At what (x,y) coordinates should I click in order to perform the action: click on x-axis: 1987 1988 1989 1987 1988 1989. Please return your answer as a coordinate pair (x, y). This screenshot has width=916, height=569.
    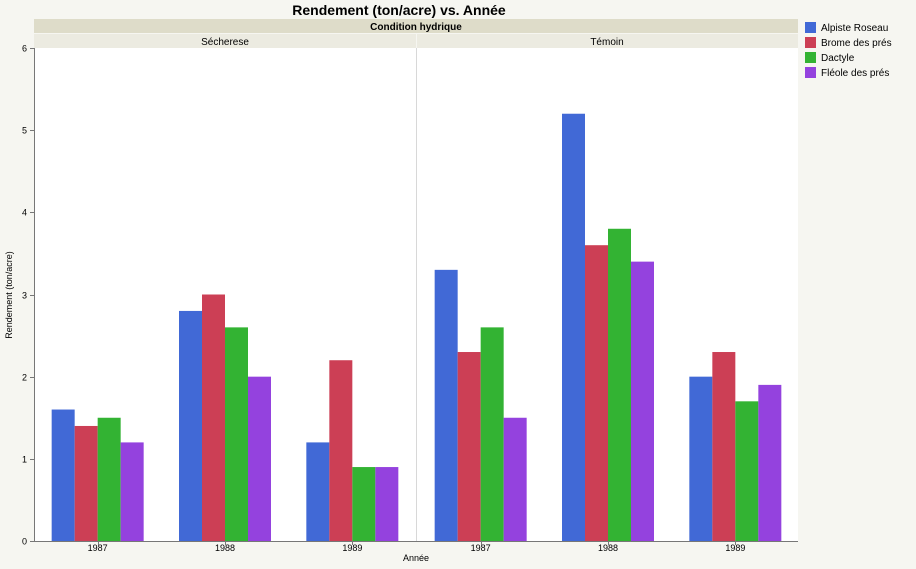
    Looking at the image, I should click on (416, 547).